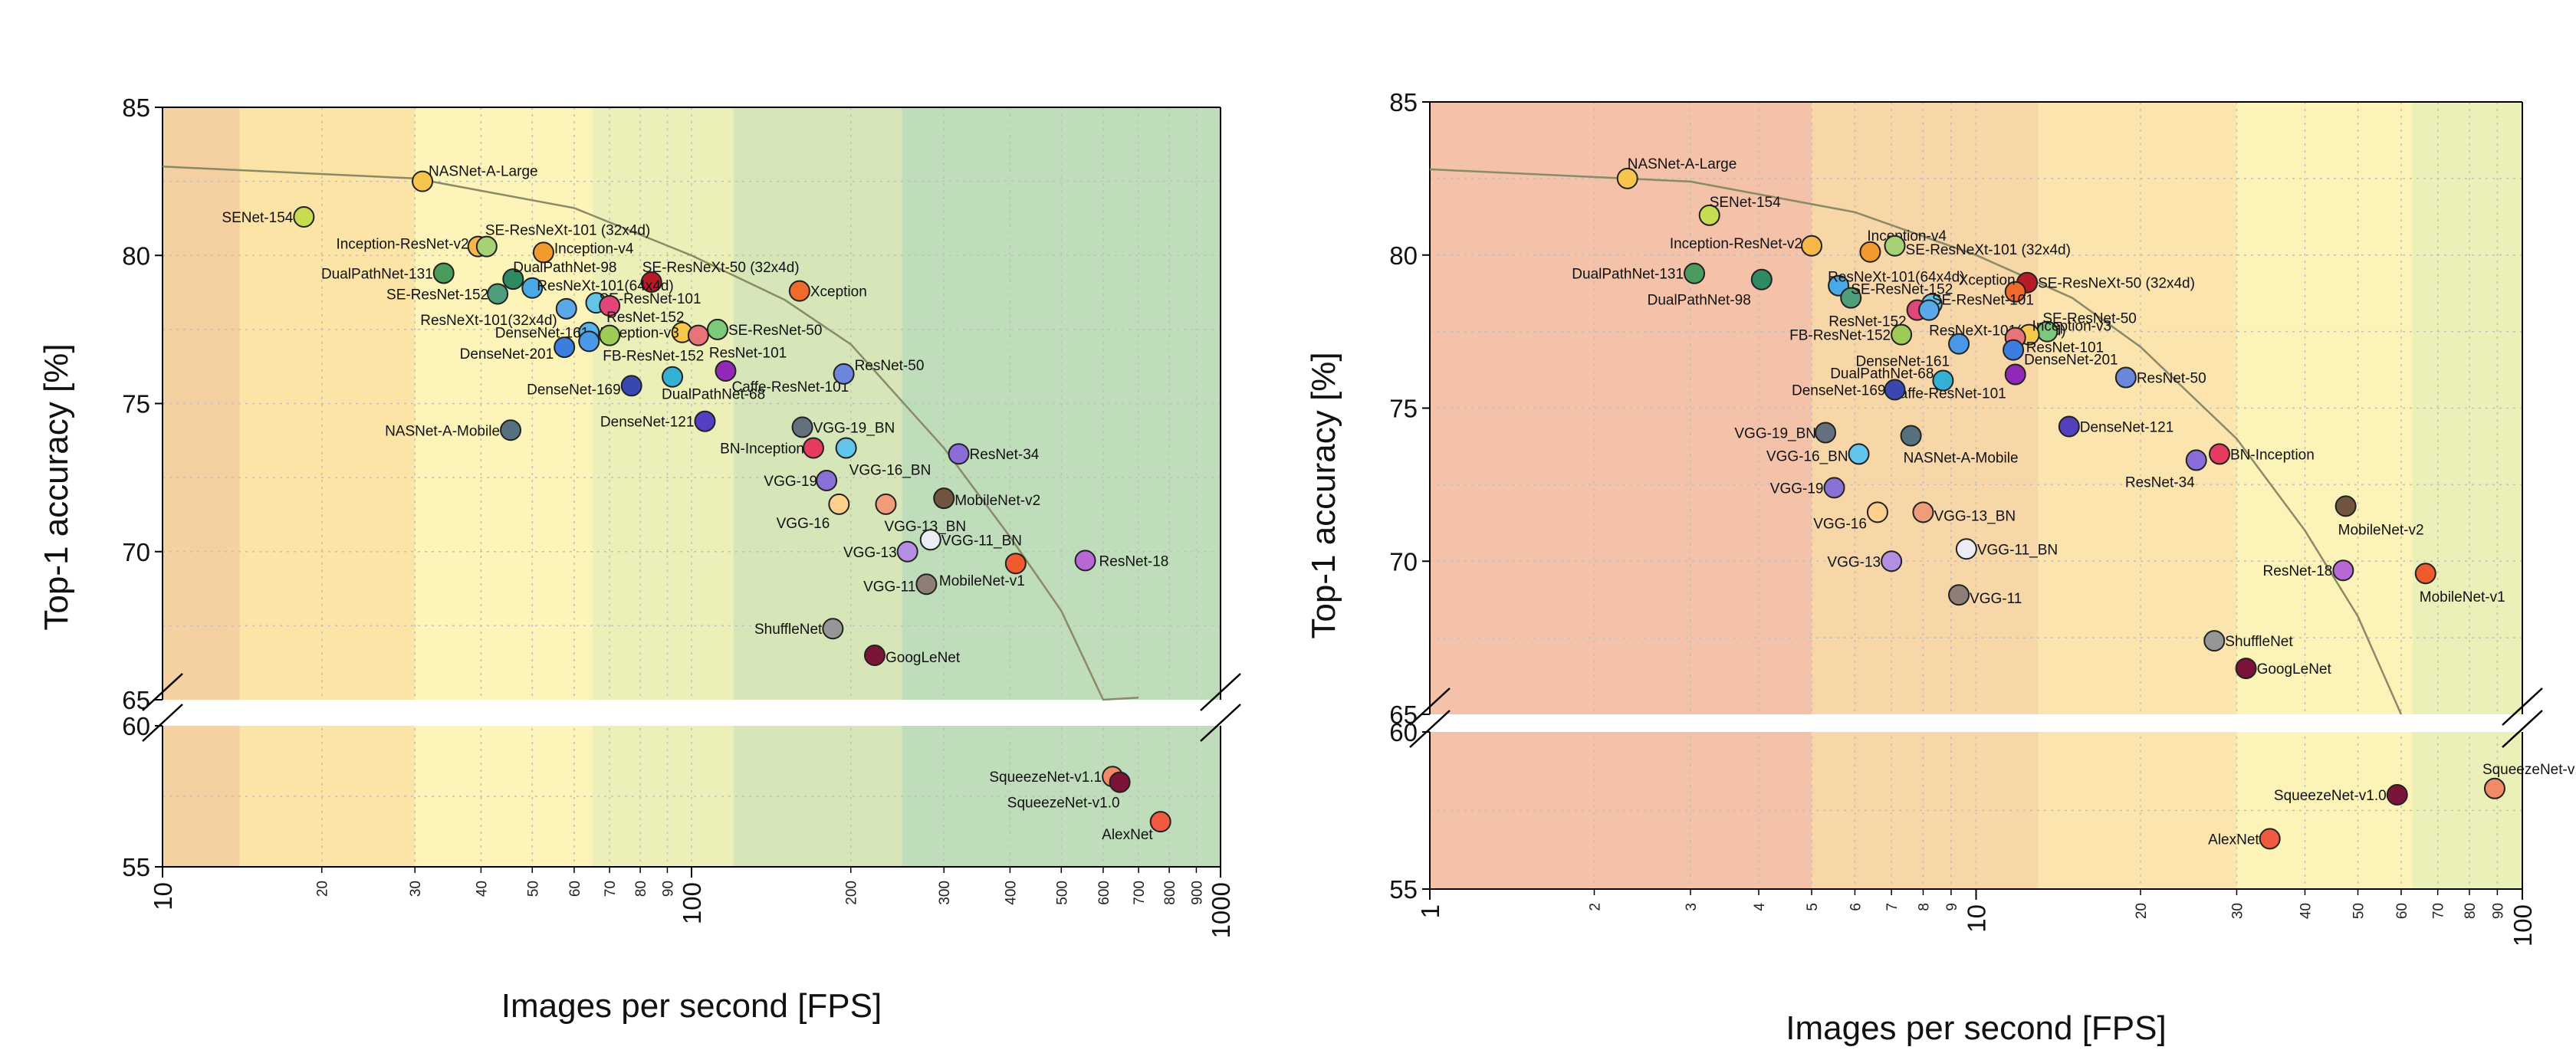 The width and height of the screenshot is (2576, 1050). I want to click on data-label: DualPathNet-98, so click(1699, 301).